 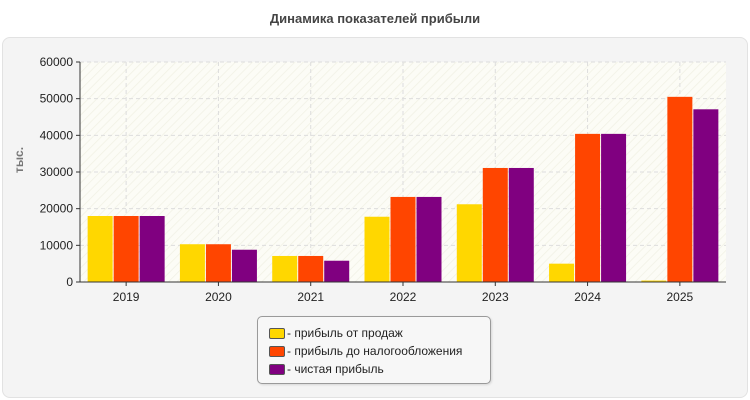 I want to click on x-tick-labels: 2019 2020 2021 2022 2023 2024 2025, so click(x=403, y=293).